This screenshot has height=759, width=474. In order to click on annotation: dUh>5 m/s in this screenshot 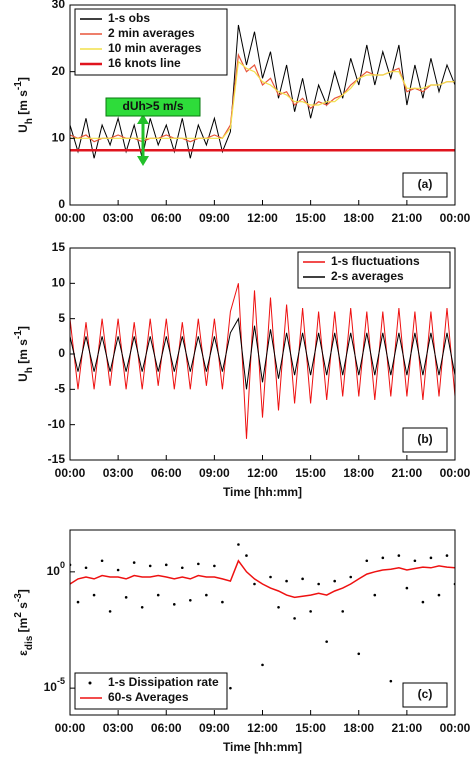, I will do `click(152, 106)`.